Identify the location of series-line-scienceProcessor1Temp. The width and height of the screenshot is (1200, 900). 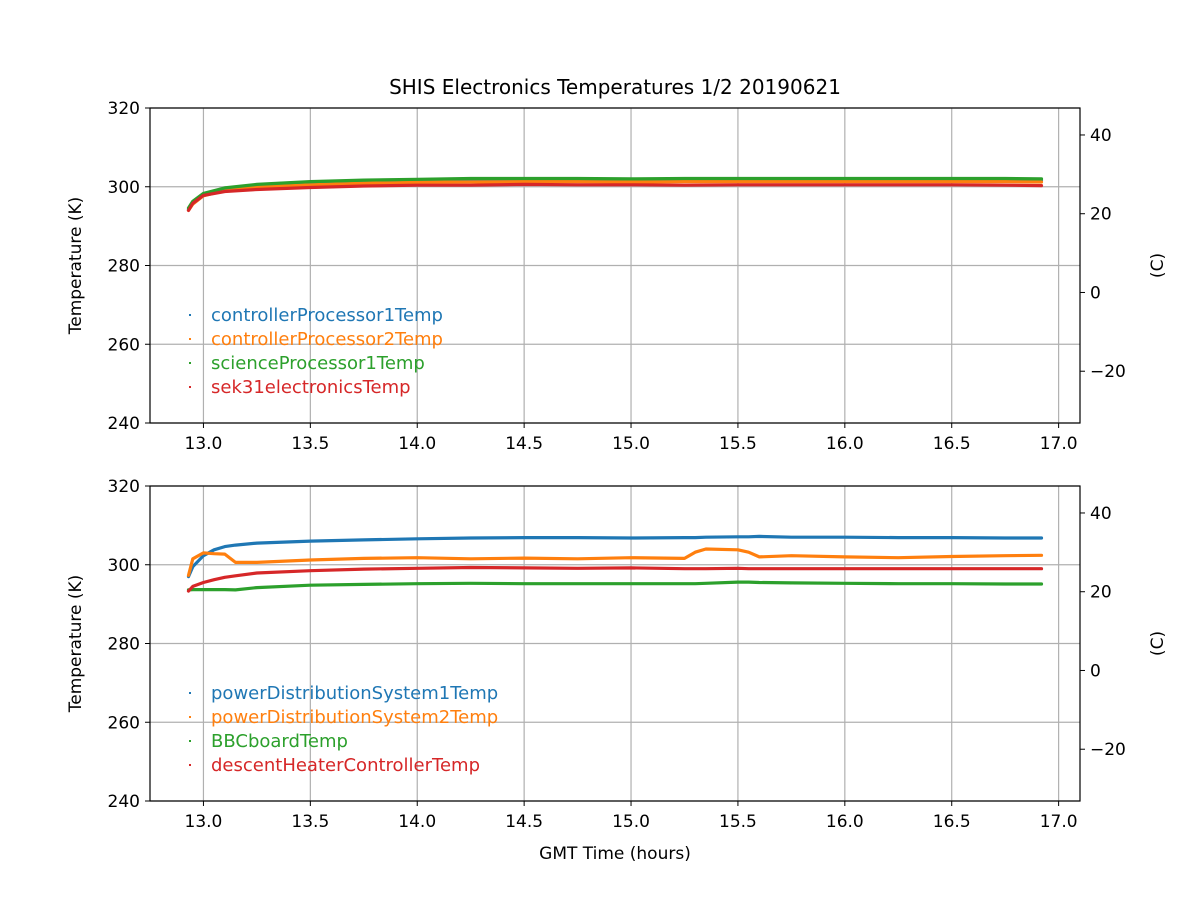
(615, 193).